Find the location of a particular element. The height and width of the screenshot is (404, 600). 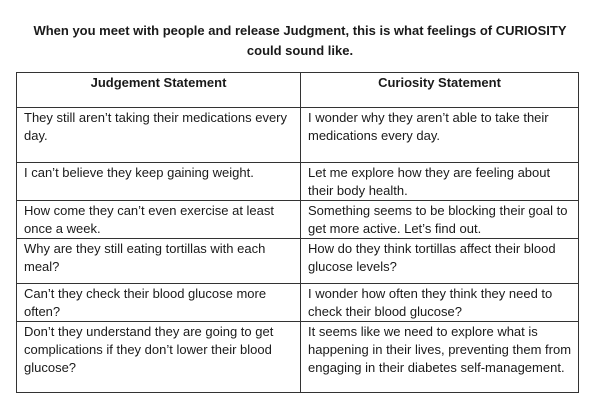

header-curiosity: Curiosity Statement is located at coordinates (439, 90).